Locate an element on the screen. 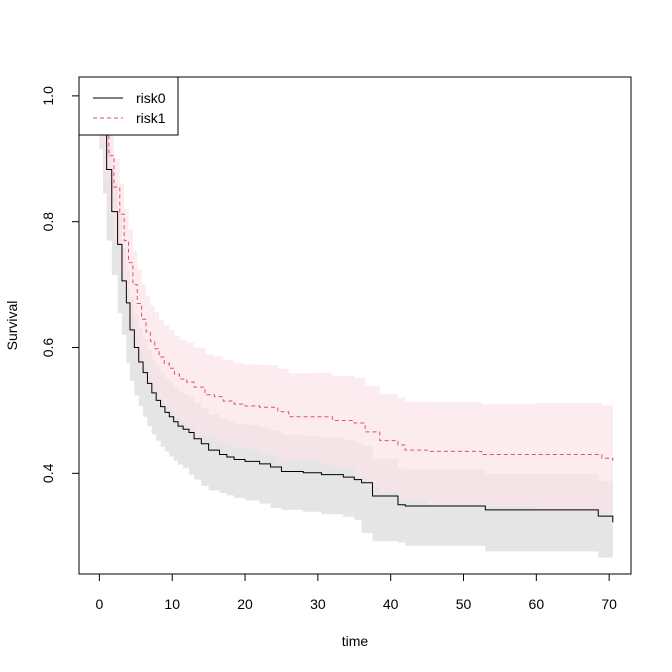 This screenshot has height=672, width=672. x-tick-label: 40 is located at coordinates (391, 604).